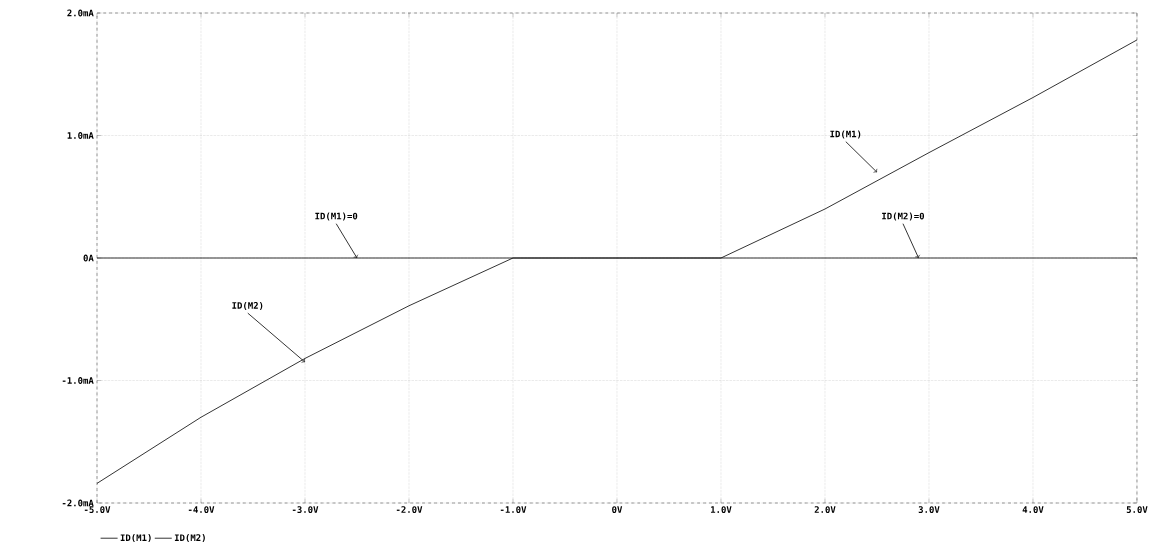 The image size is (1160, 556). Describe the element at coordinates (201, 509) in the screenshot. I see `x-tick-label: -4.0V` at that location.